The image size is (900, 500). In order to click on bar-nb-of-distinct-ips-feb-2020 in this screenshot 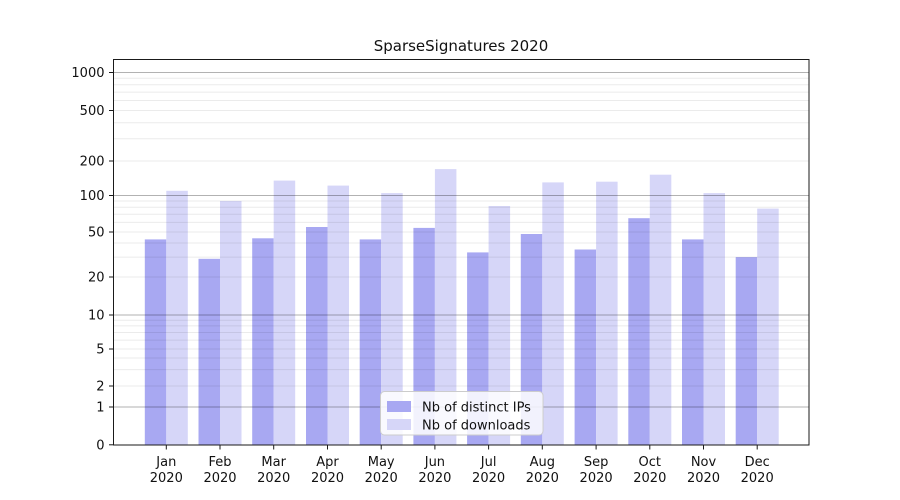, I will do `click(209, 351)`.